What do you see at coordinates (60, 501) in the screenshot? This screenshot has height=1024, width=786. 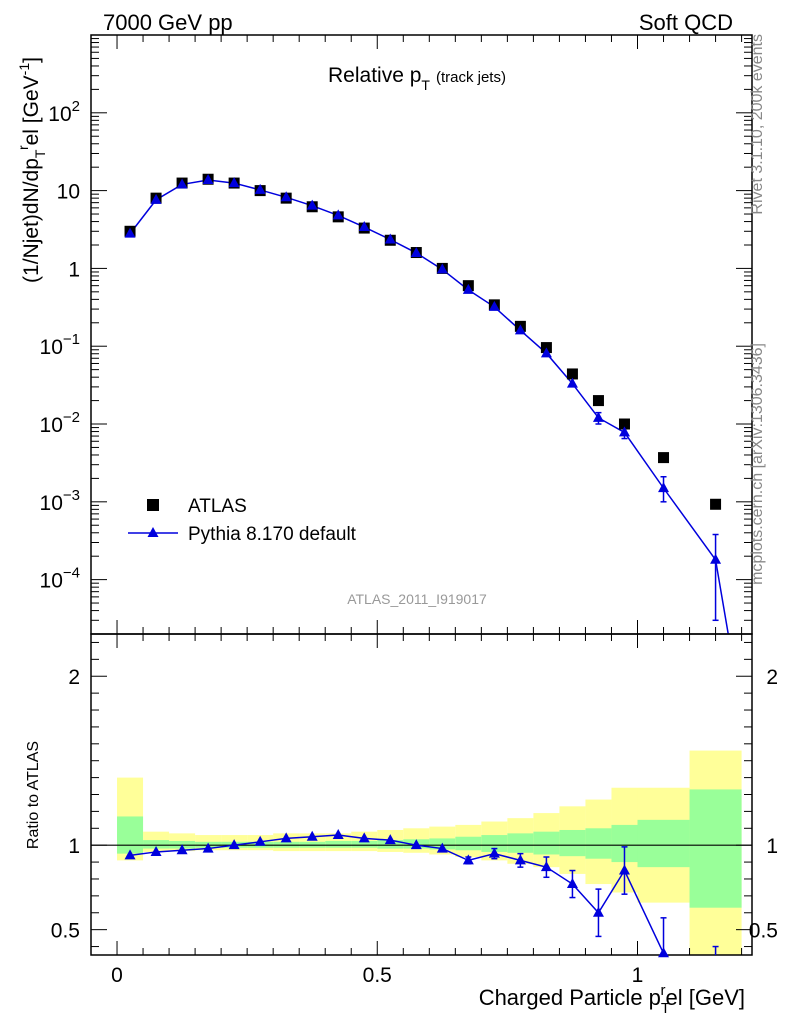 I see `y-tick-label: 10⁻³` at bounding box center [60, 501].